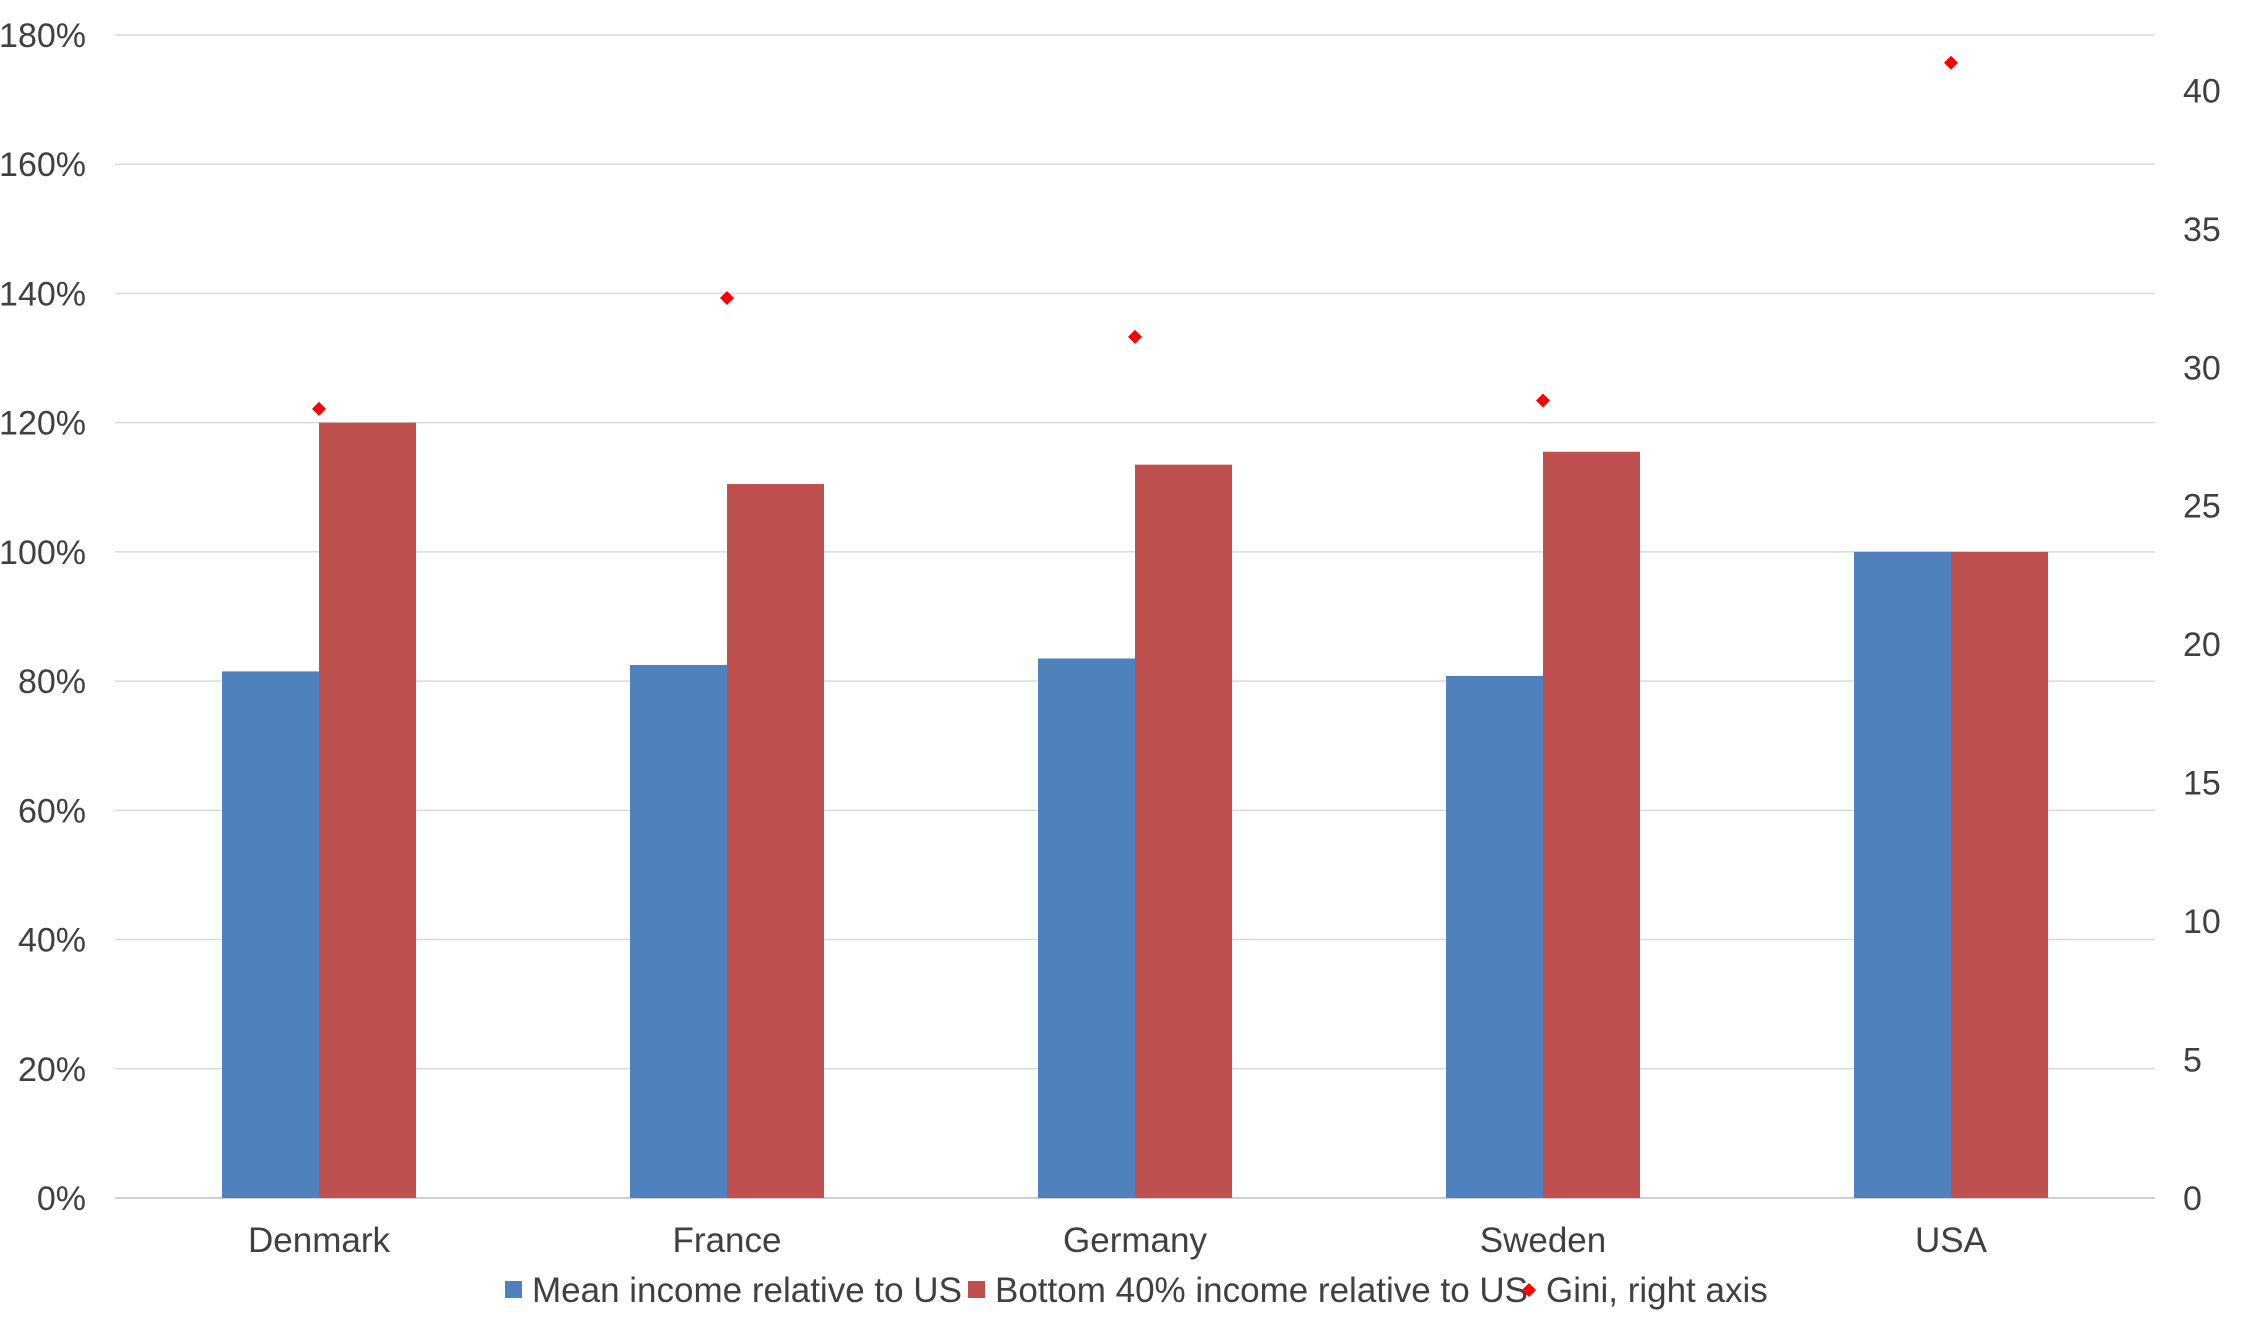 The width and height of the screenshot is (2247, 1333). I want to click on legend-swatch-diamond, so click(1529, 1290).